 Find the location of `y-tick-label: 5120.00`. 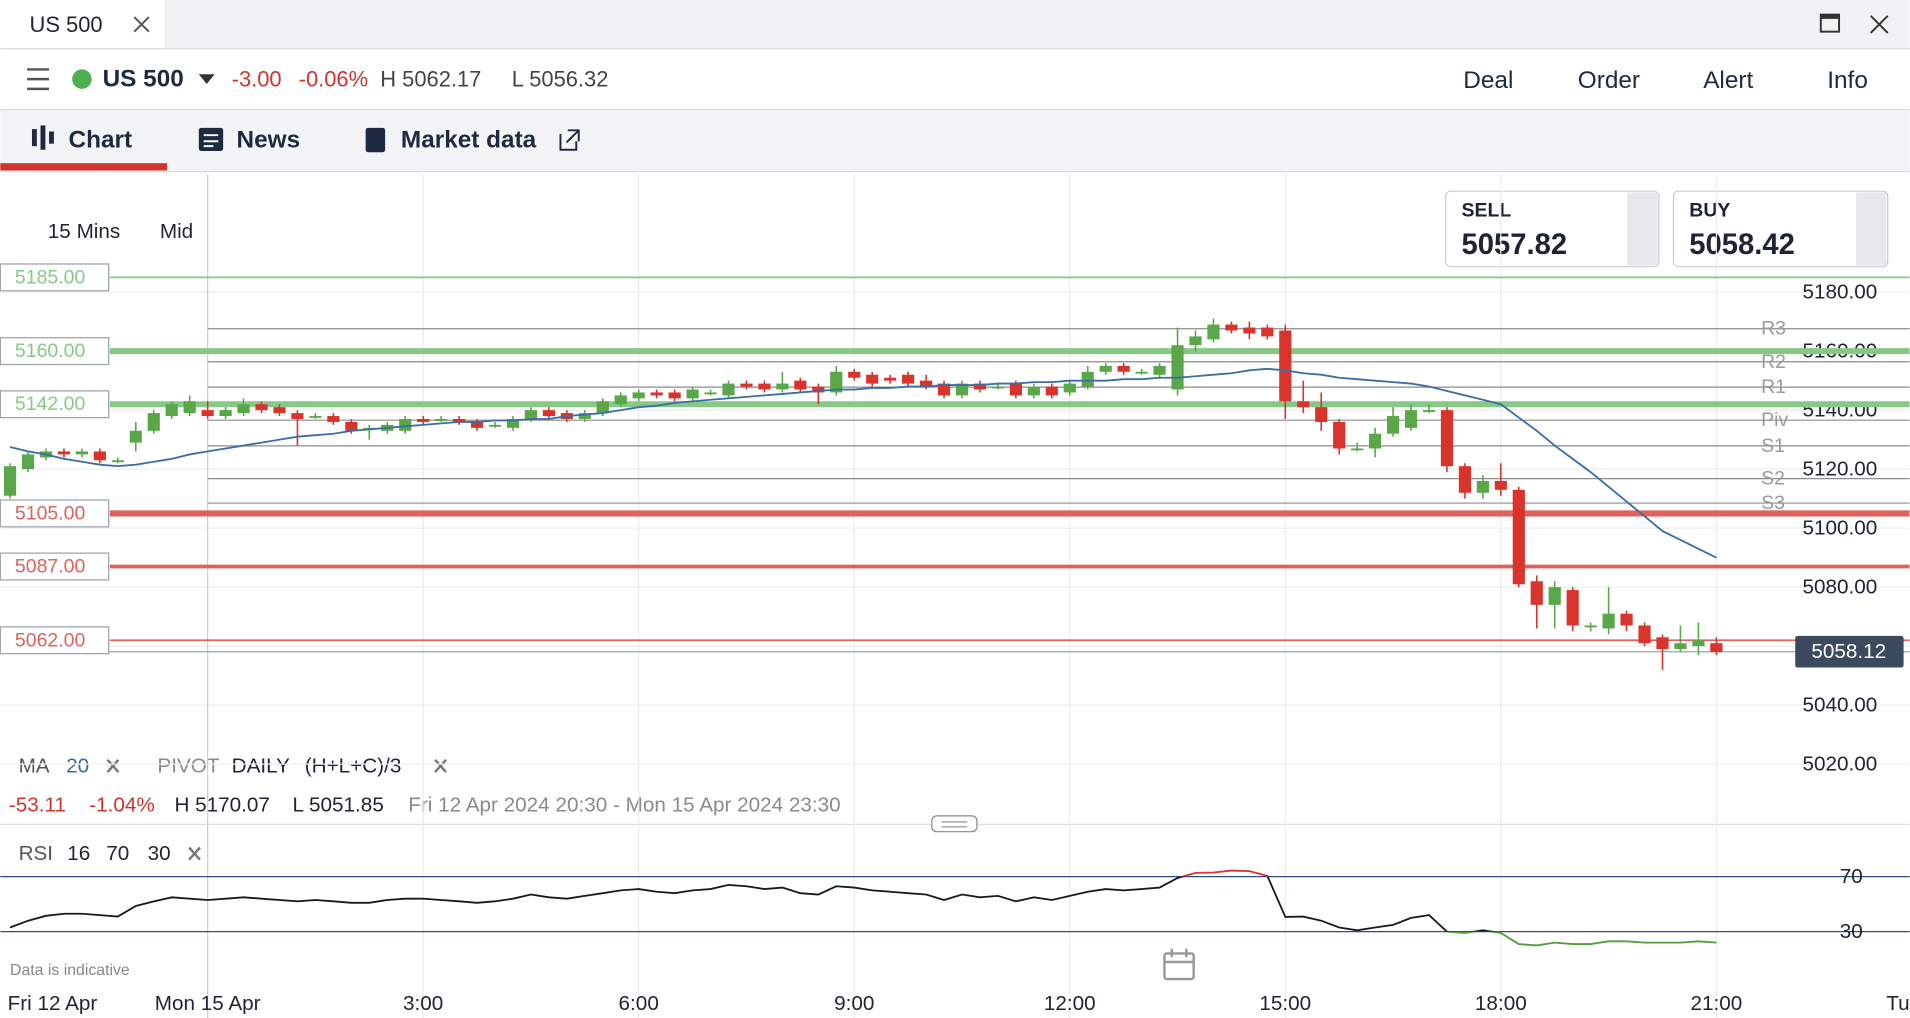

y-tick-label: 5120.00 is located at coordinates (1840, 469).